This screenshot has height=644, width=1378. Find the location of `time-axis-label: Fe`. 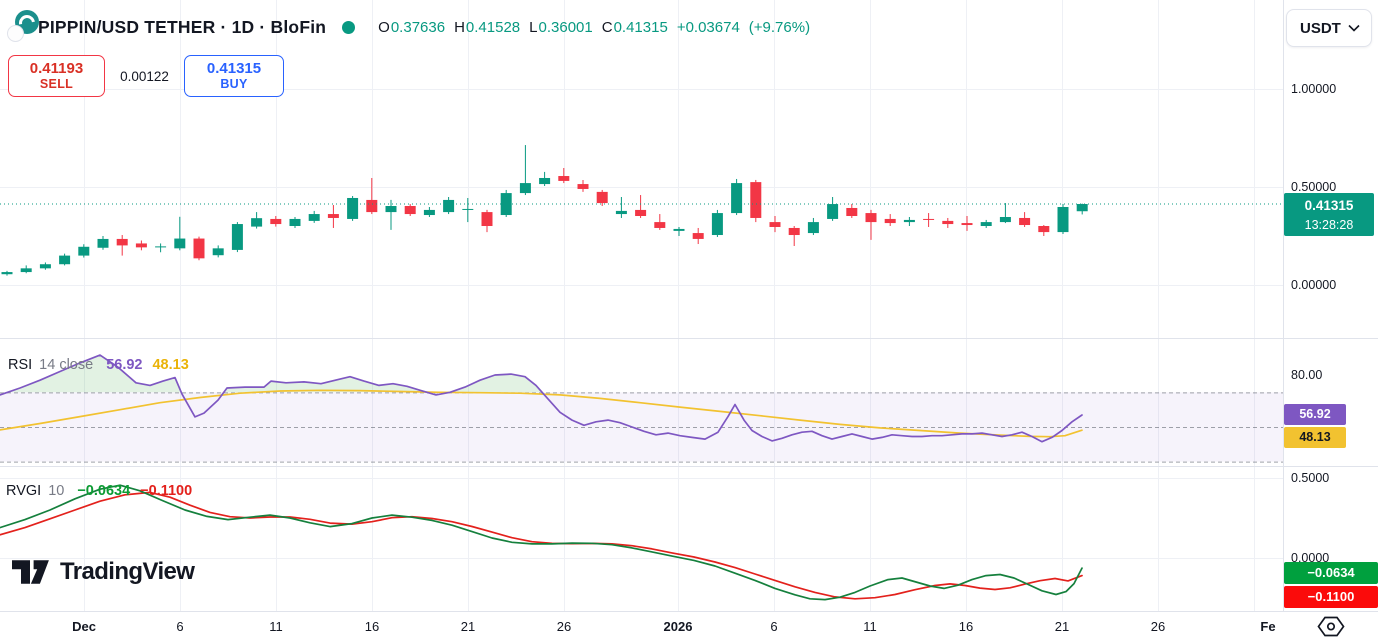

time-axis-label: Fe is located at coordinates (1268, 626).